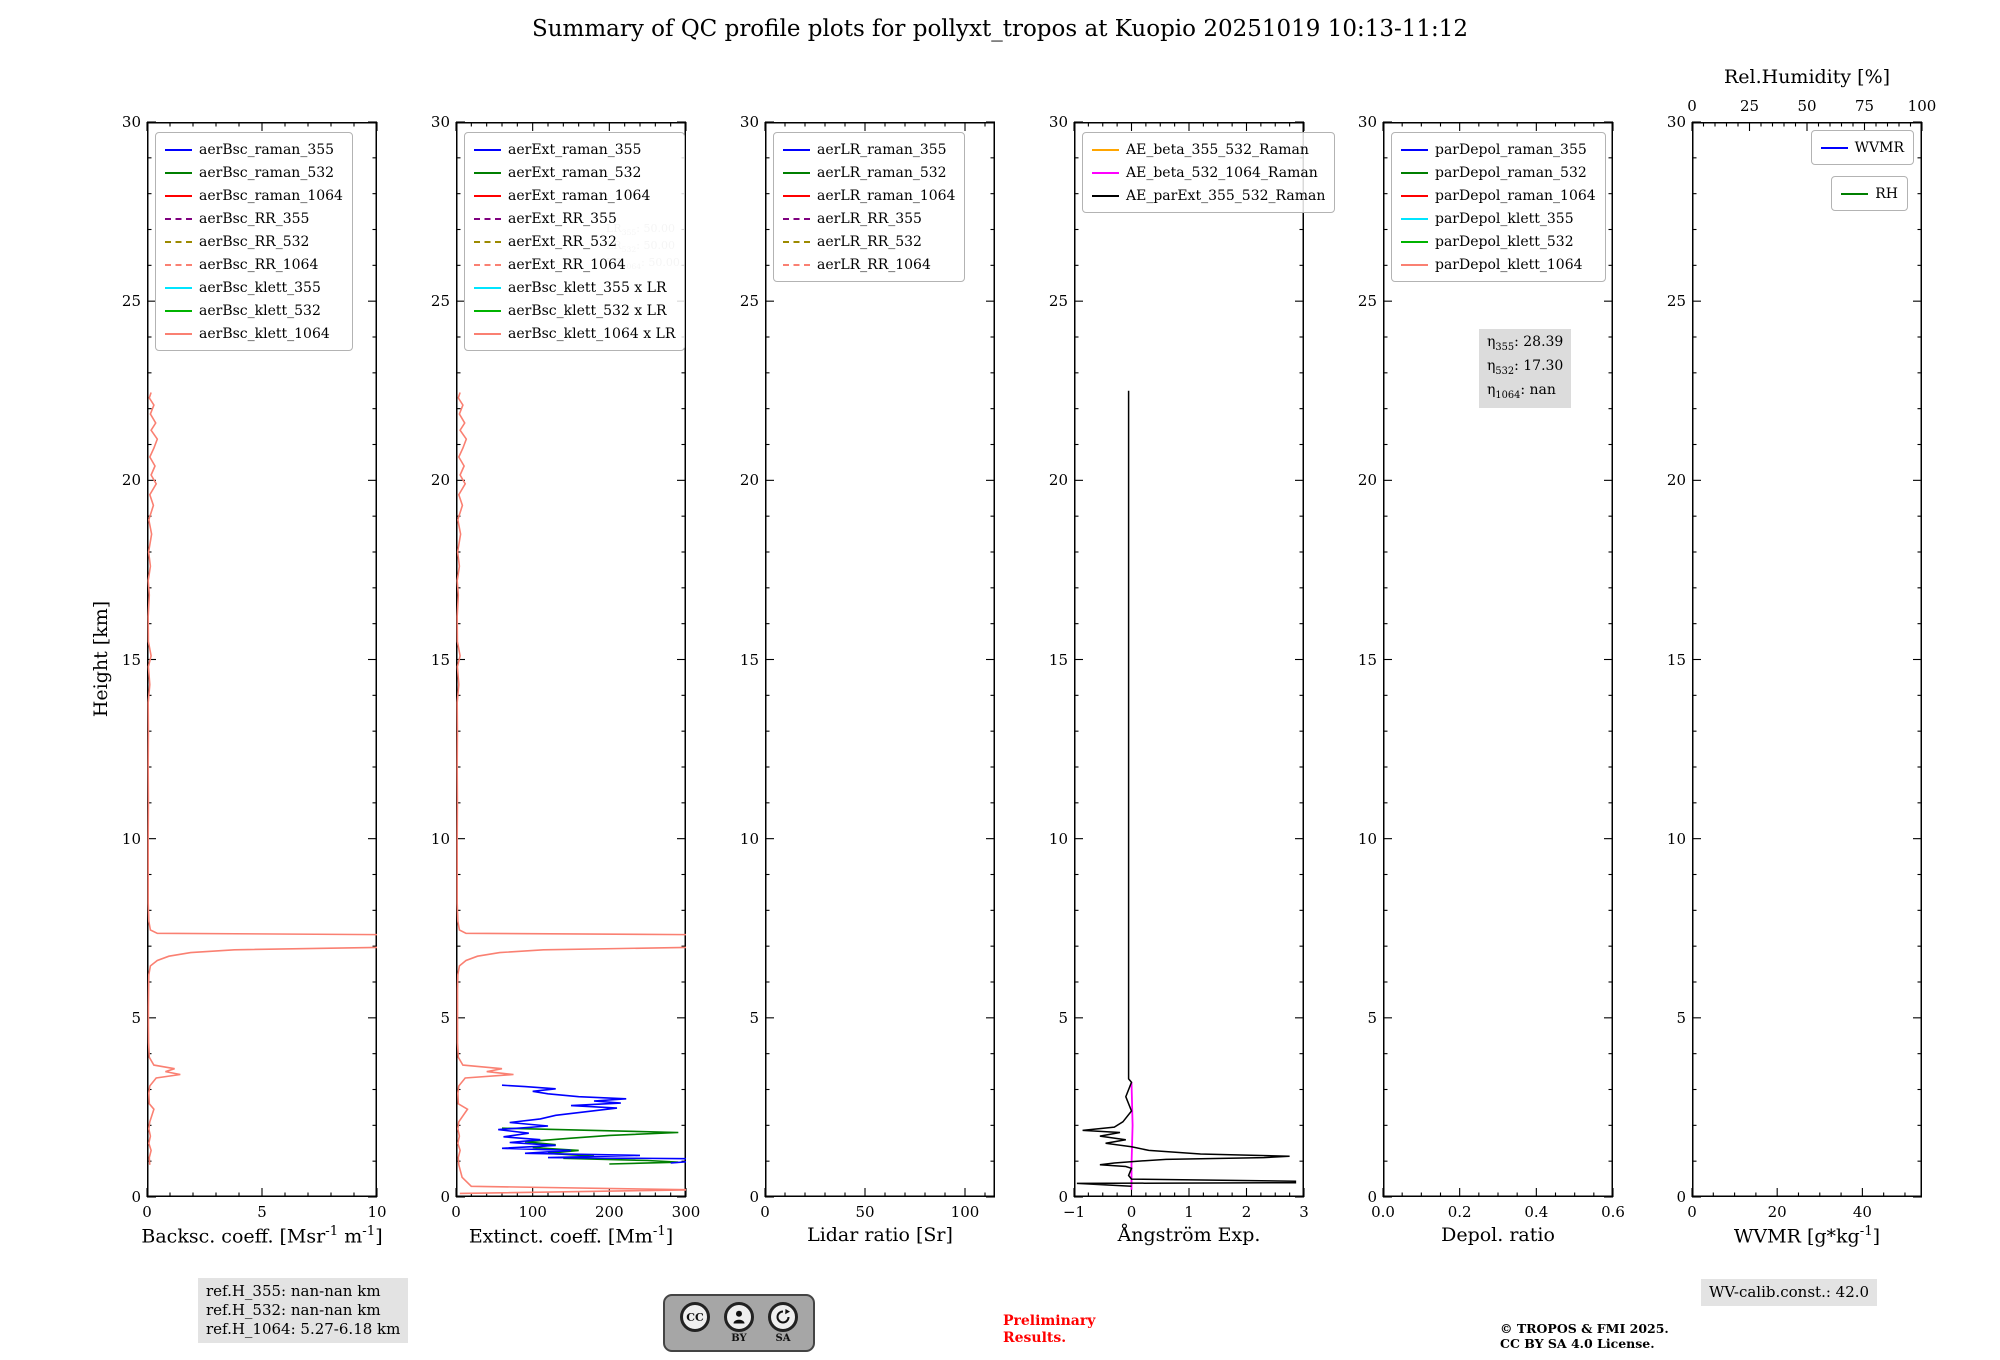 The height and width of the screenshot is (1360, 2000). I want to click on plot-area-extinction, so click(571, 659).